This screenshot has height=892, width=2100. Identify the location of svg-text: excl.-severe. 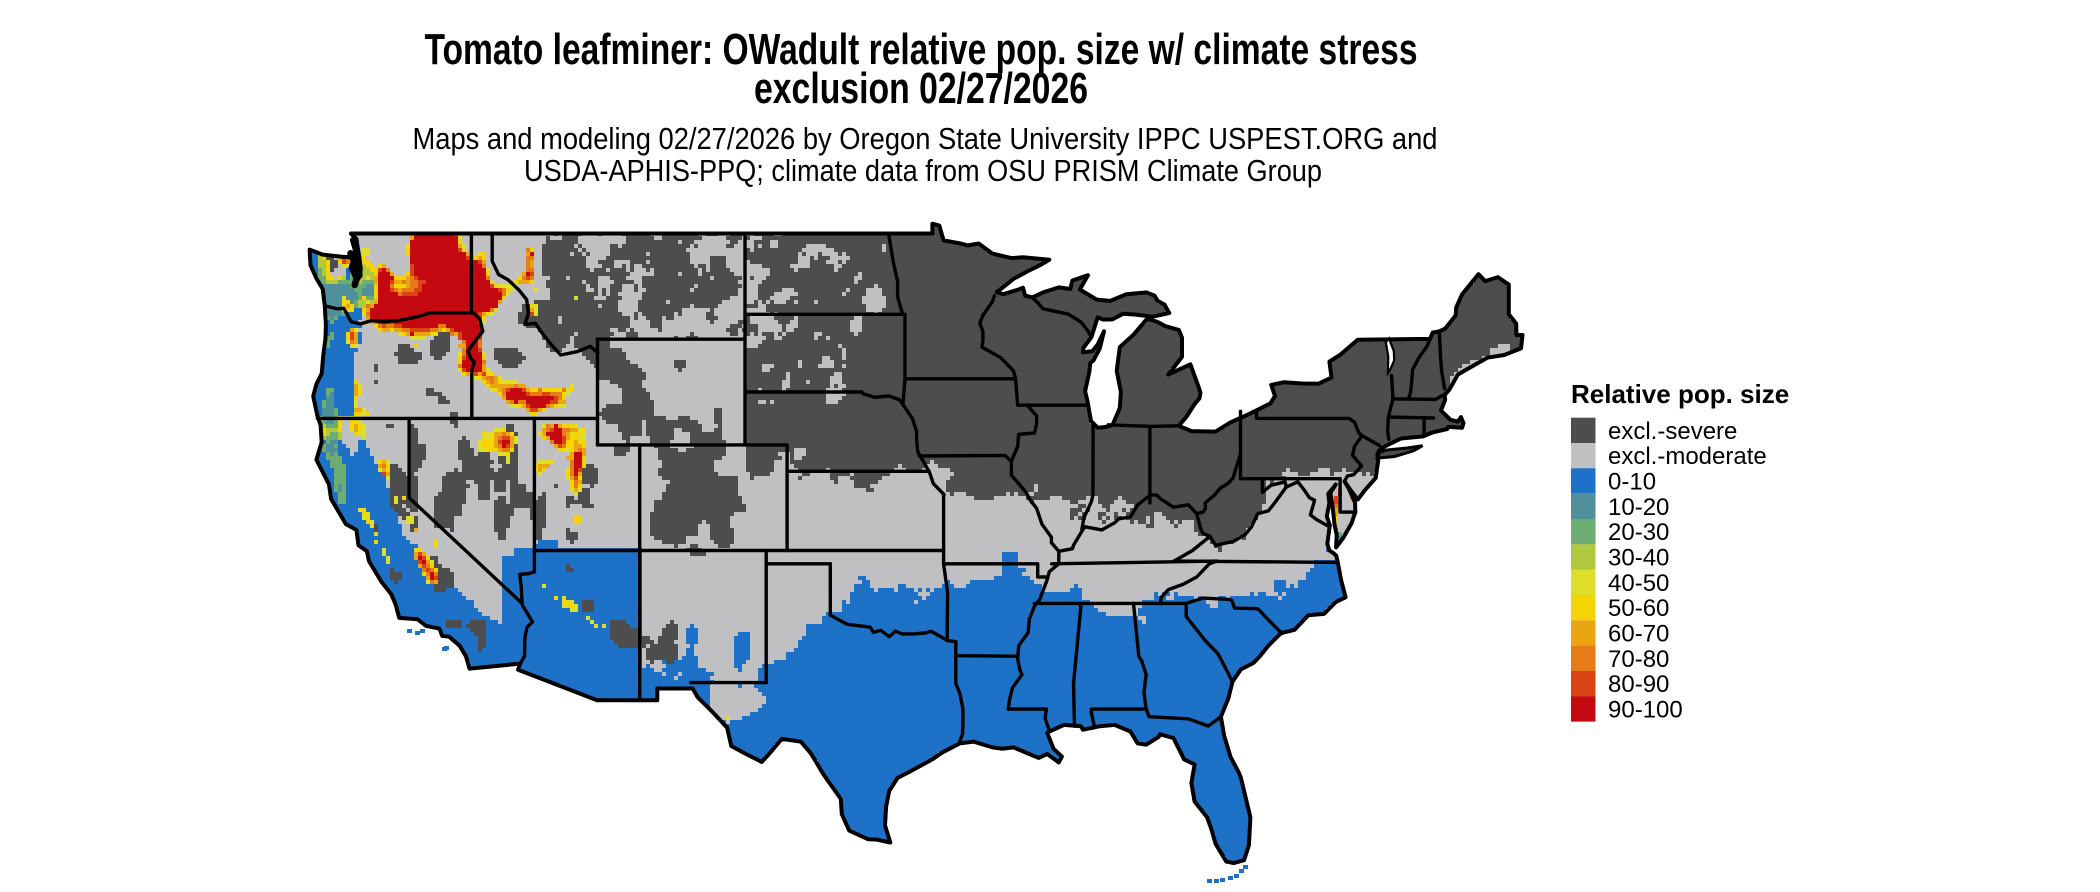
(1672, 431).